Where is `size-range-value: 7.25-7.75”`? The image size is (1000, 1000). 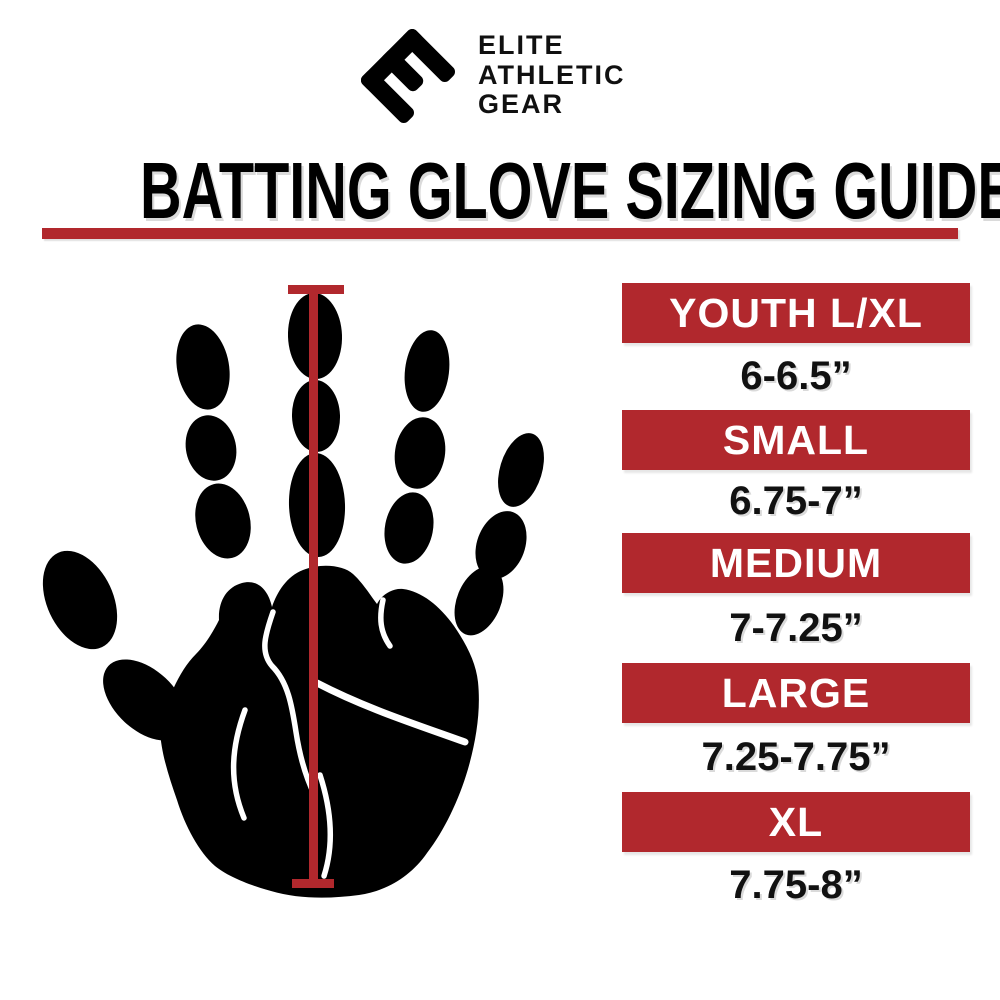
size-range-value: 7.25-7.75” is located at coordinates (796, 757).